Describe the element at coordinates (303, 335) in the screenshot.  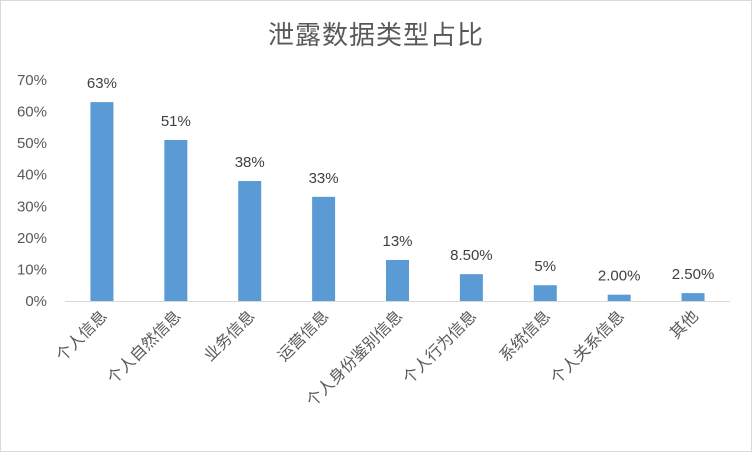
I see `x-category-label: 运营信息` at that location.